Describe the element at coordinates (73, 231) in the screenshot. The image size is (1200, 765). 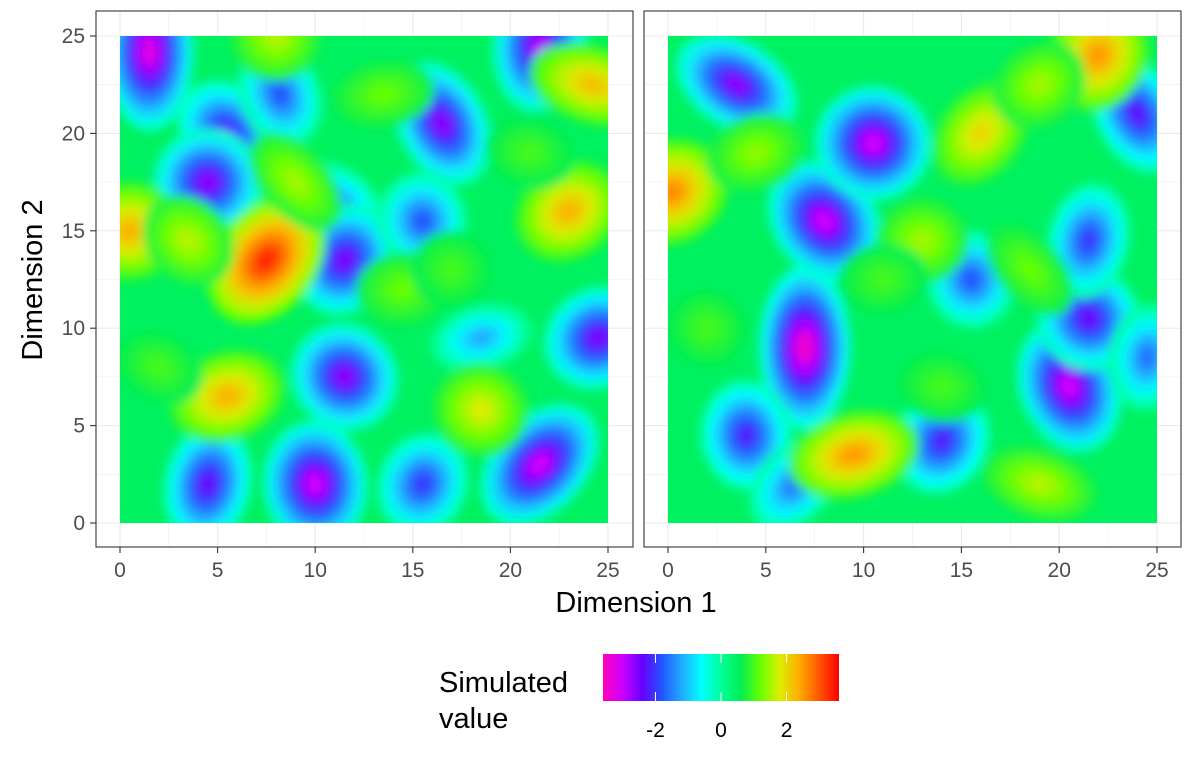
I see `y-tick-label: 15` at that location.